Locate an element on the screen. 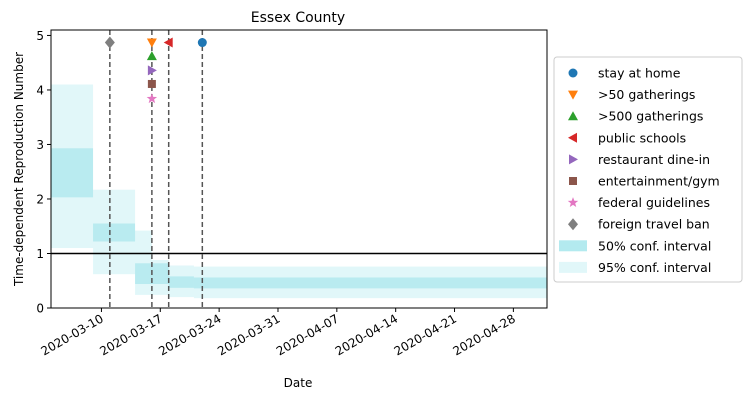  y-tick-label-5: 5 is located at coordinates (40, 36).